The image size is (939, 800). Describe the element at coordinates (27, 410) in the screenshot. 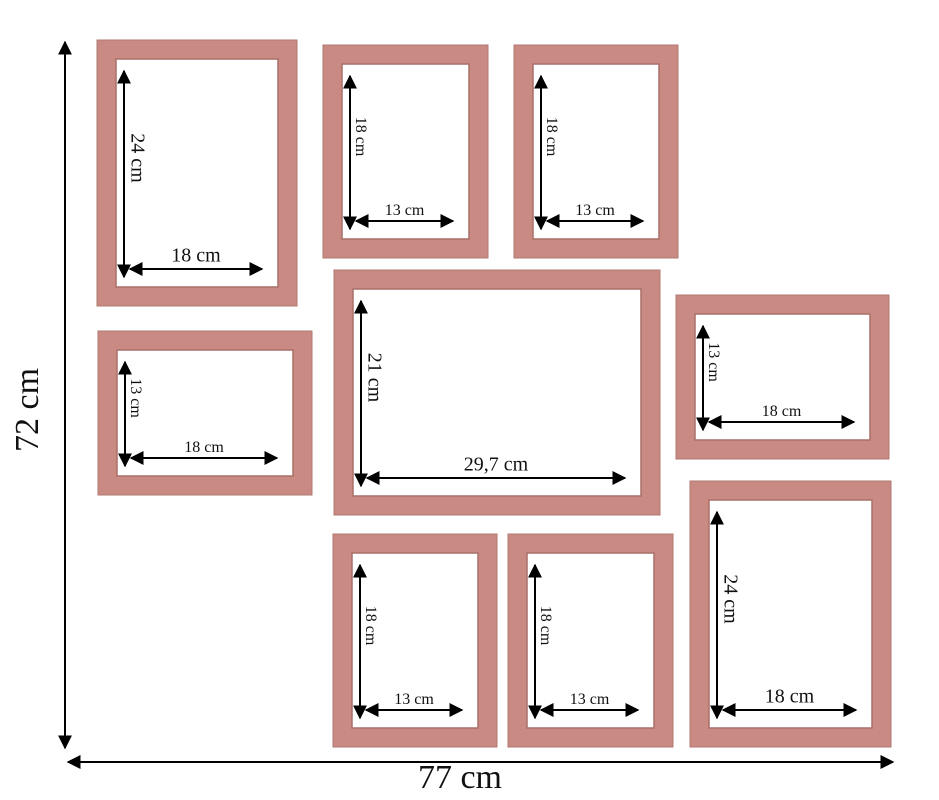

I see `overall-height: 72 cm` at that location.